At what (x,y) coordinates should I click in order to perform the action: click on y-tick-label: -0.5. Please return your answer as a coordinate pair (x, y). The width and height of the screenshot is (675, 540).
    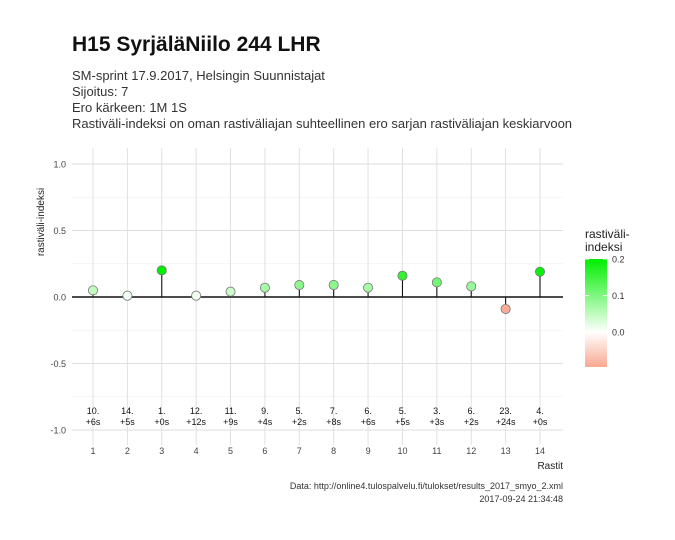
    Looking at the image, I should click on (58, 364).